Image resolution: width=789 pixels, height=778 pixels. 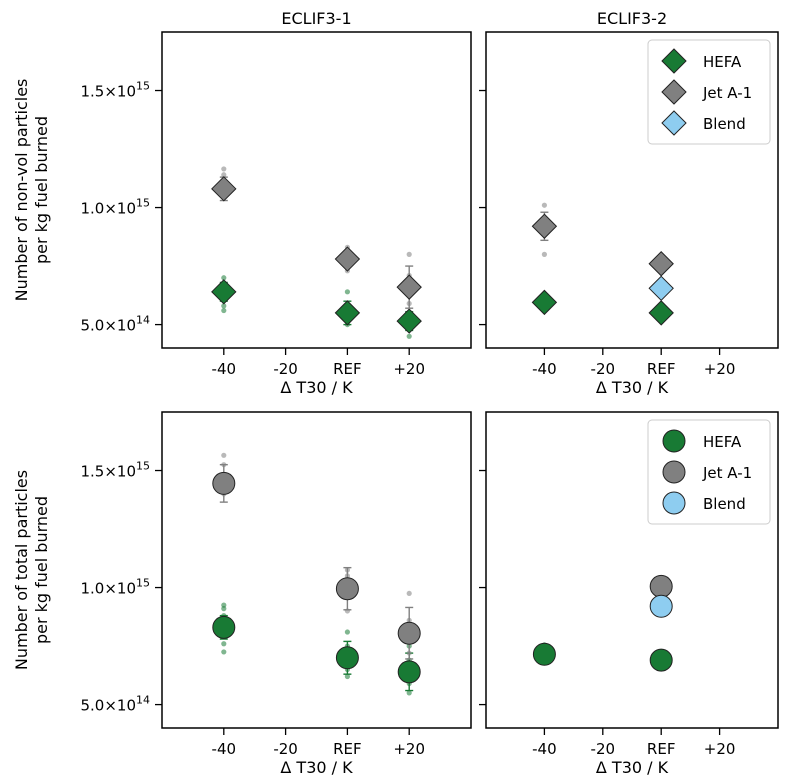 I want to click on y-axis-label-line1: Number of total particles, so click(x=21, y=570).